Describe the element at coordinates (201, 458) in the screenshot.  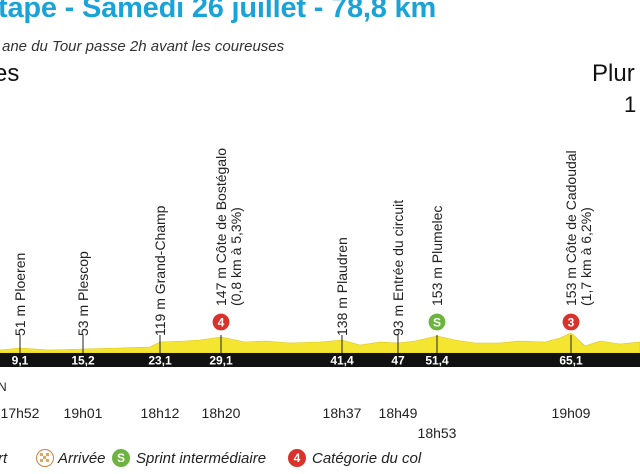
I see `legend-sprint-label: Sprint intermédiaire` at that location.